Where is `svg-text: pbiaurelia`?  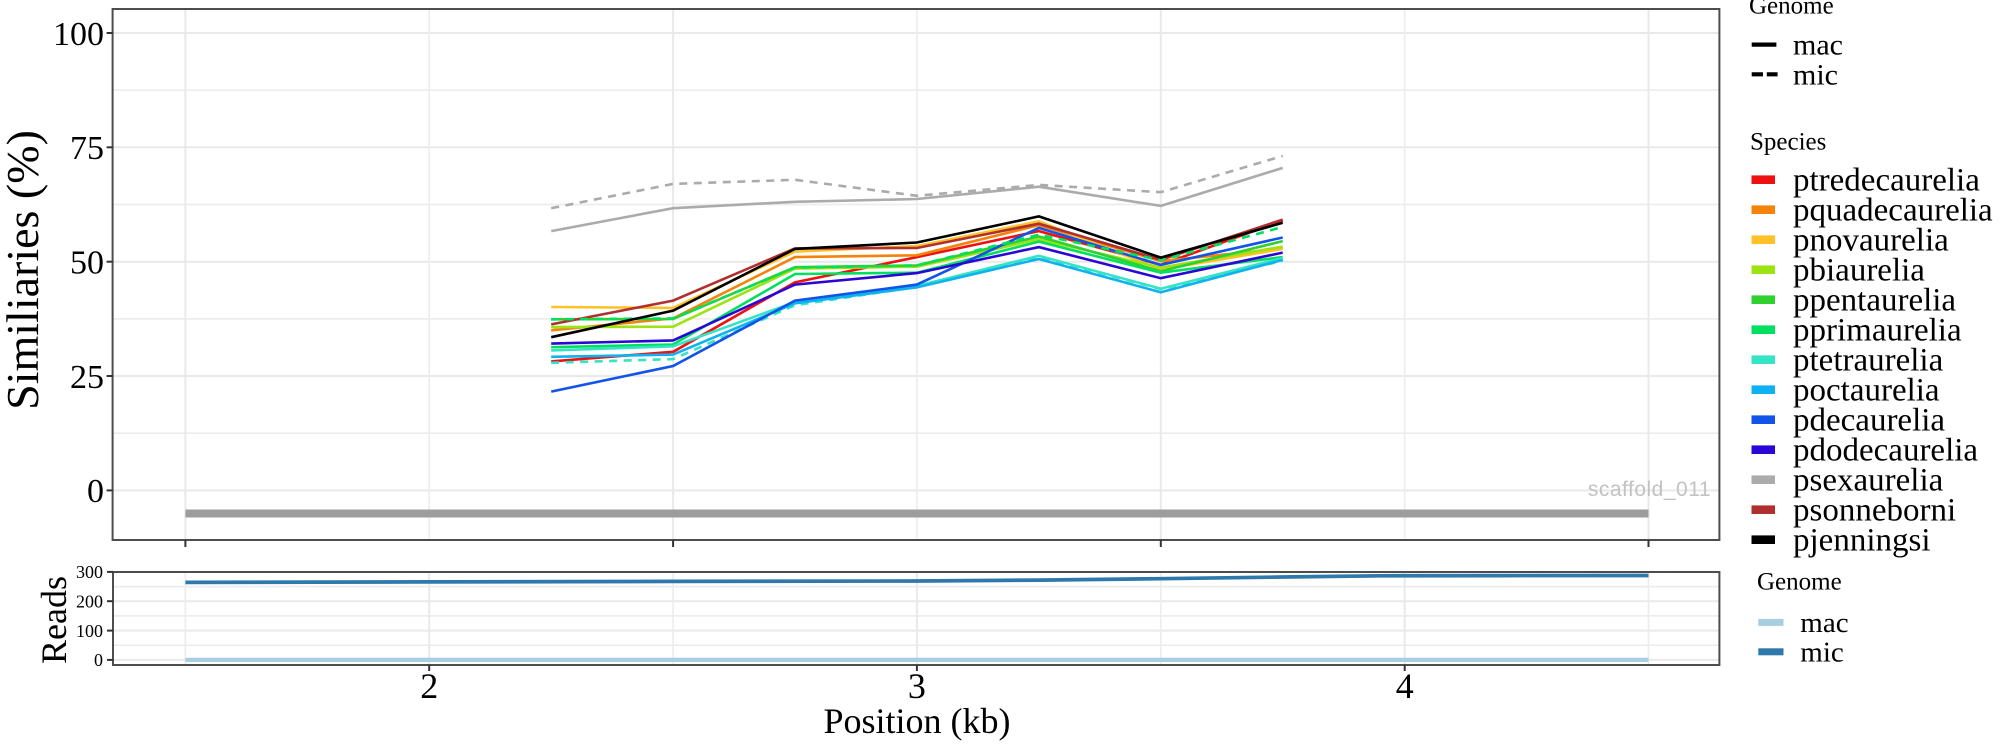
svg-text: pbiaurelia is located at coordinates (1859, 271).